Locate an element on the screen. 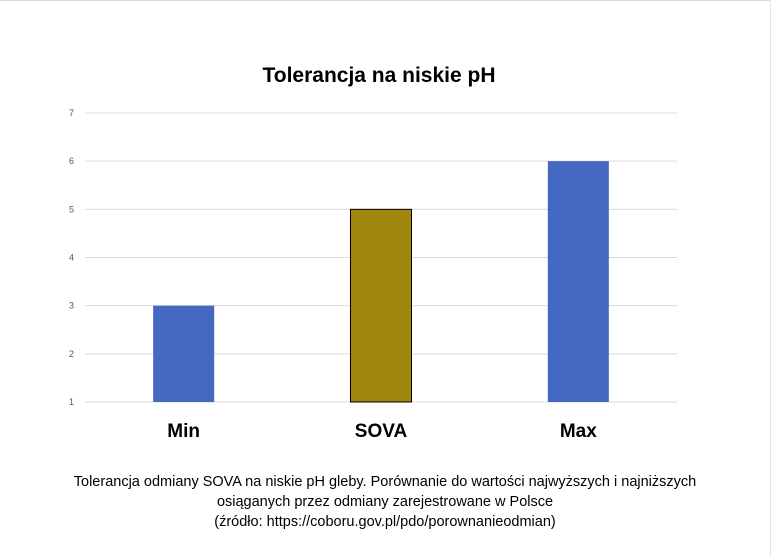  y-tick-label: 1 is located at coordinates (71, 402).